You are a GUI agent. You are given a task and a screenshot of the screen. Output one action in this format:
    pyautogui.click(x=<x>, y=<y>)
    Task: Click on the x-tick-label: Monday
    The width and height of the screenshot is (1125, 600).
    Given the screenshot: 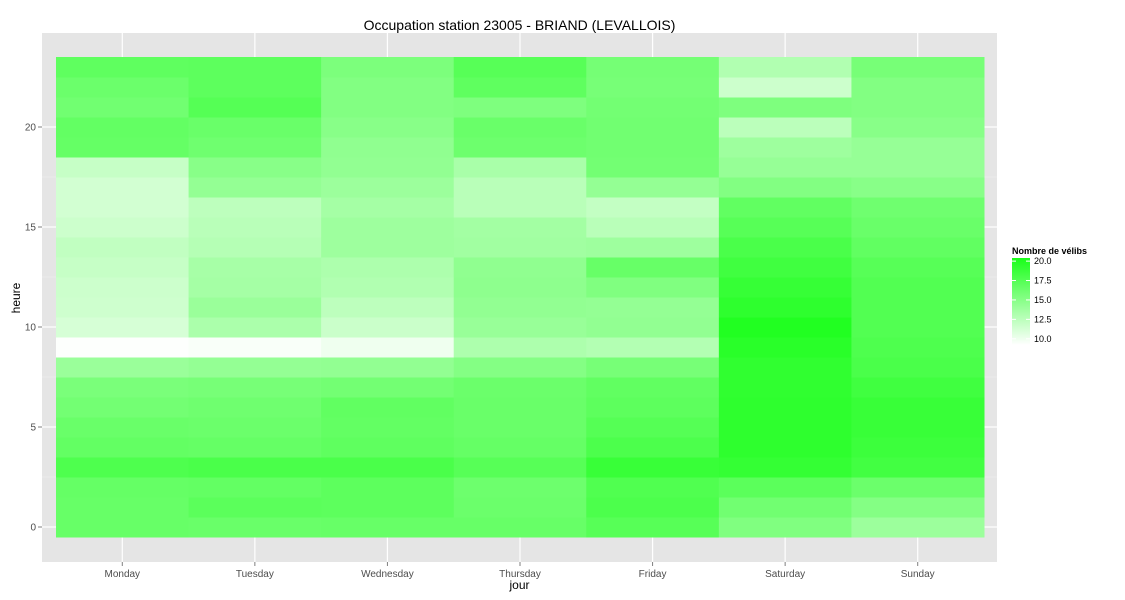 What is the action you would take?
    pyautogui.click(x=122, y=574)
    